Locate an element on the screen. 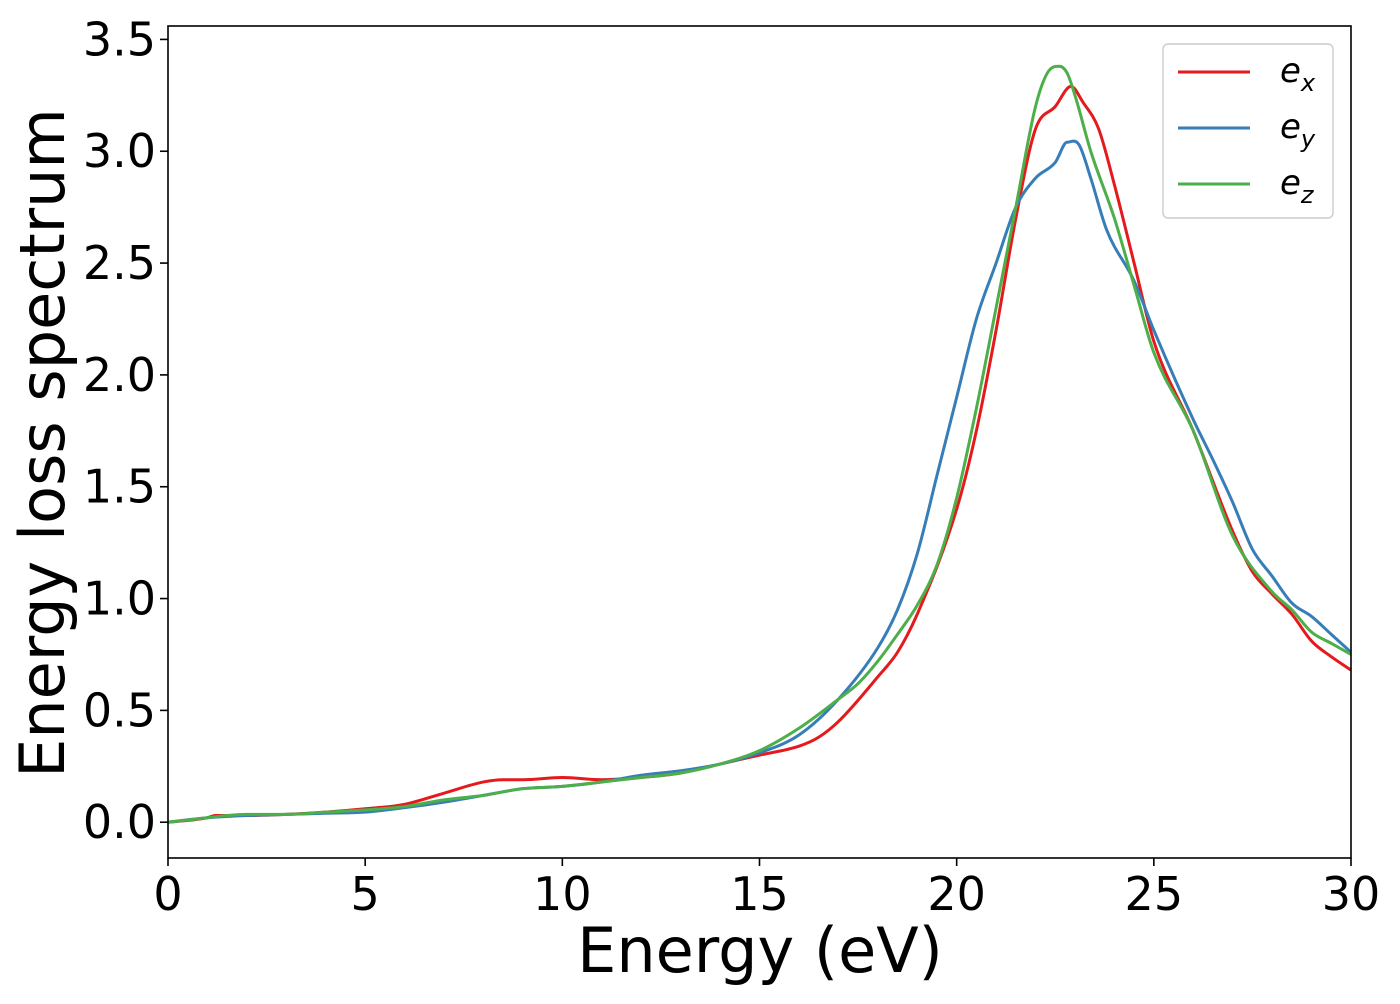  x-tick-label: 10 is located at coordinates (562, 894).